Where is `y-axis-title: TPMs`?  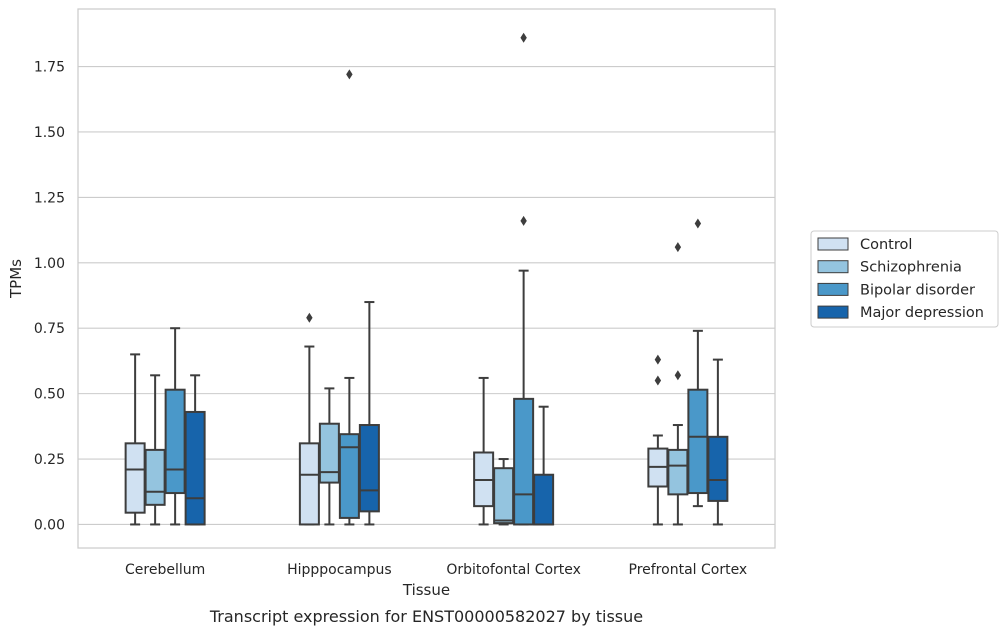 y-axis-title: TPMs is located at coordinates (16, 279).